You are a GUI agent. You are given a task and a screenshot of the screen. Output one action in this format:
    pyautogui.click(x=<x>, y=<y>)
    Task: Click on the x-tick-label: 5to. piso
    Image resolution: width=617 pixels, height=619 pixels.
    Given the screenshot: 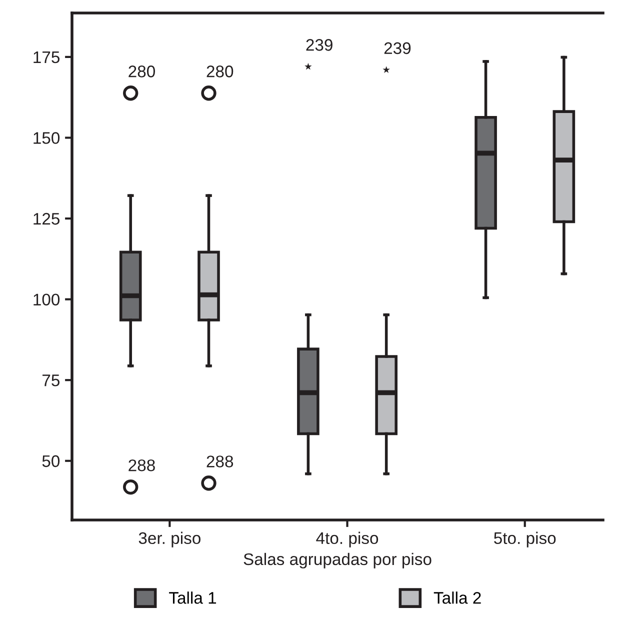 What is the action you would take?
    pyautogui.click(x=525, y=540)
    